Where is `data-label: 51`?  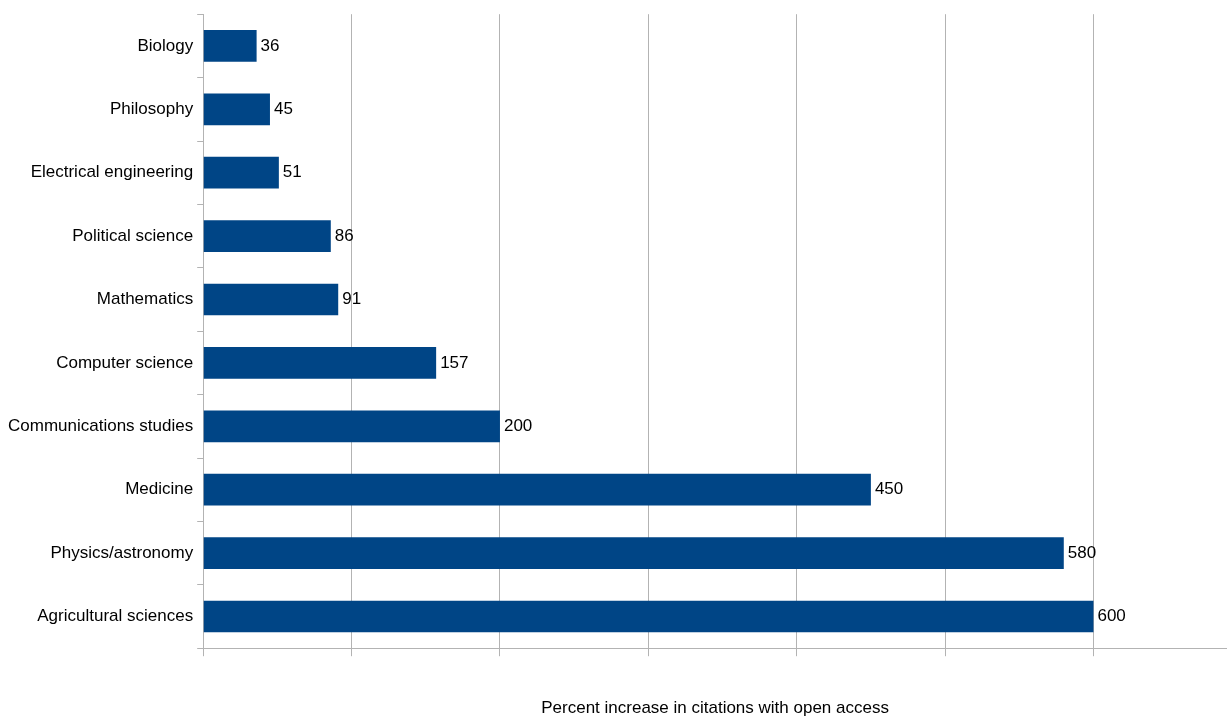 data-label: 51 is located at coordinates (292, 172).